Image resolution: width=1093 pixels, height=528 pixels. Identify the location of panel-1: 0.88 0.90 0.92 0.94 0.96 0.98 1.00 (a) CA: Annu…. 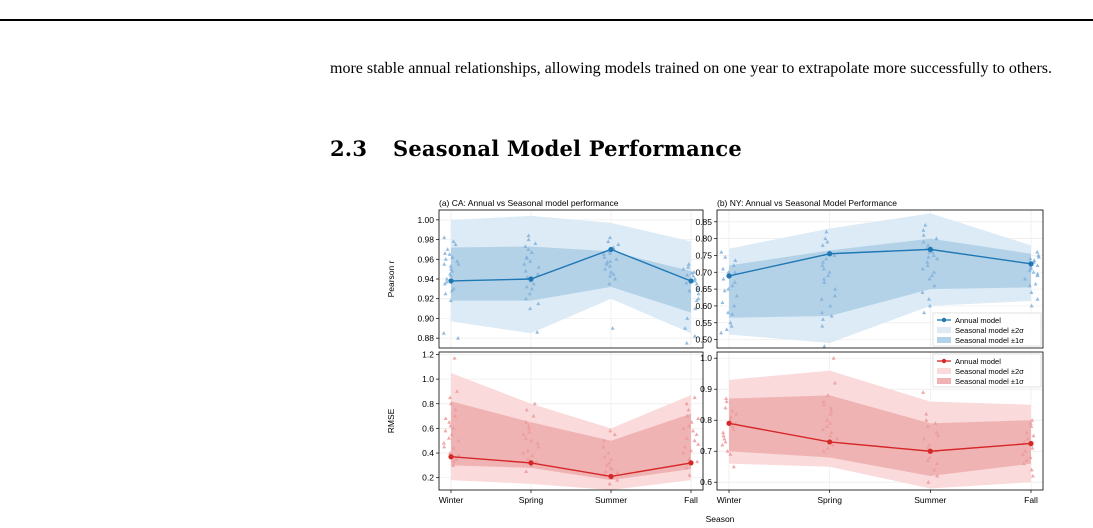
(545, 273).